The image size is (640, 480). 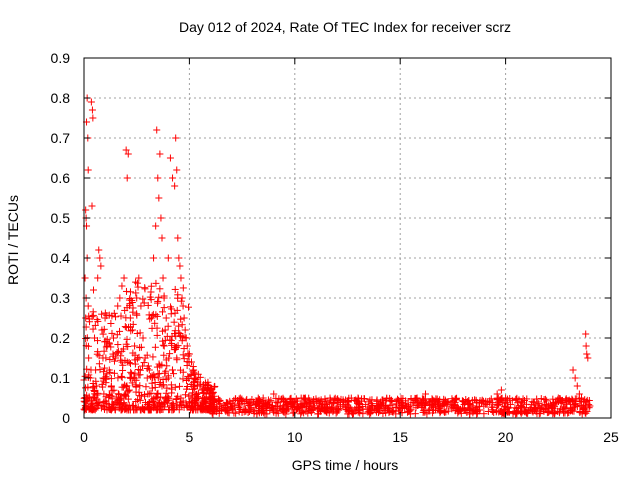 What do you see at coordinates (61, 98) in the screenshot?
I see `y-tick-label: 0.8` at bounding box center [61, 98].